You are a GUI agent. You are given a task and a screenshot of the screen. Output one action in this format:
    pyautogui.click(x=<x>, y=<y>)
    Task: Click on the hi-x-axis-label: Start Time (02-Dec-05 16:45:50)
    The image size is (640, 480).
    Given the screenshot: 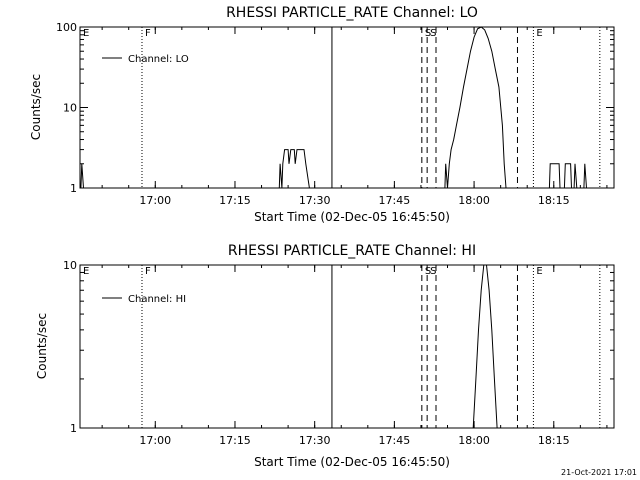 What is the action you would take?
    pyautogui.click(x=352, y=462)
    